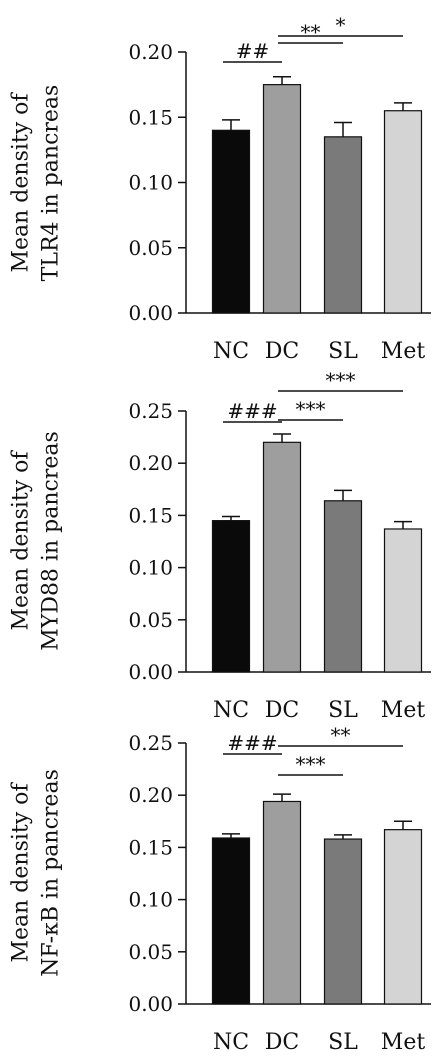 The height and width of the screenshot is (1061, 445). I want to click on myd88-bar-met, so click(403, 600).